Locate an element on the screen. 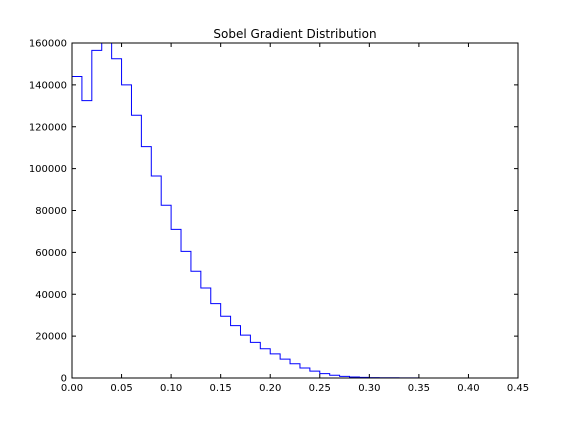 Image resolution: width=576 pixels, height=432 pixels. x-tick-label: 0.15 is located at coordinates (221, 388).